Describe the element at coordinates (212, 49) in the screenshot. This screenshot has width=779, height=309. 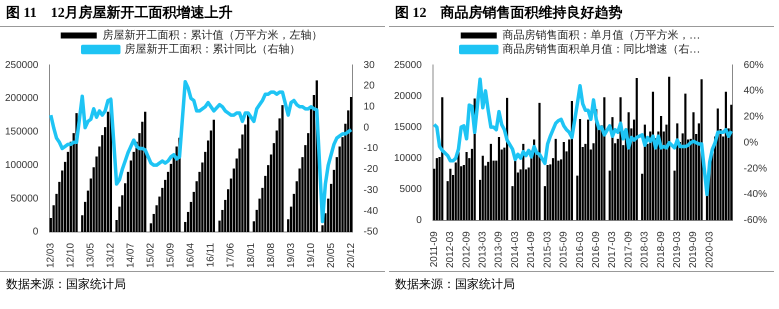
I see `legend-label: 房屋新开工面积：累计同比（右轴）` at that location.